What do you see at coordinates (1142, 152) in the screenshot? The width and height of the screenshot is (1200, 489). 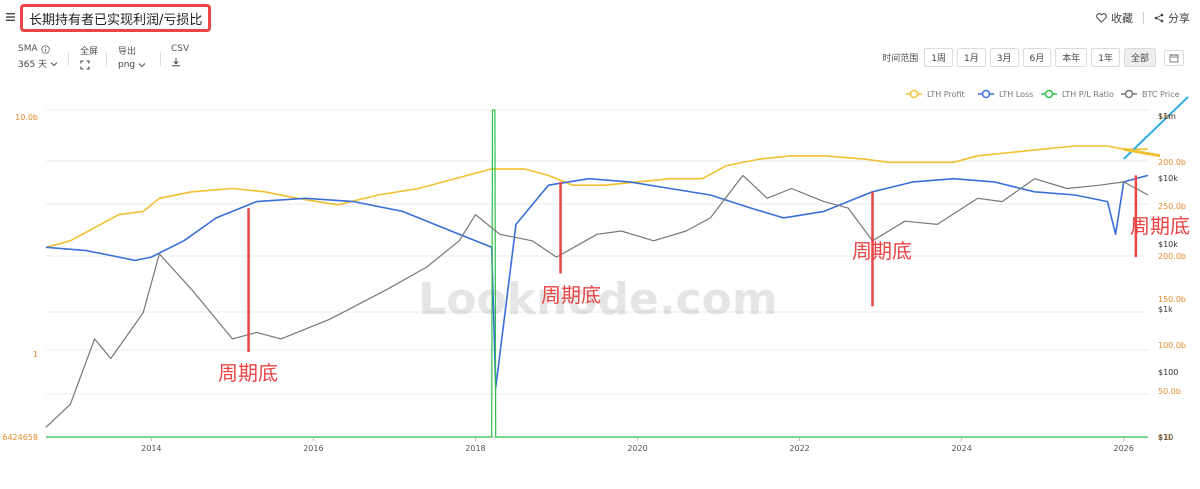 I see `yellow-marker-line` at bounding box center [1142, 152].